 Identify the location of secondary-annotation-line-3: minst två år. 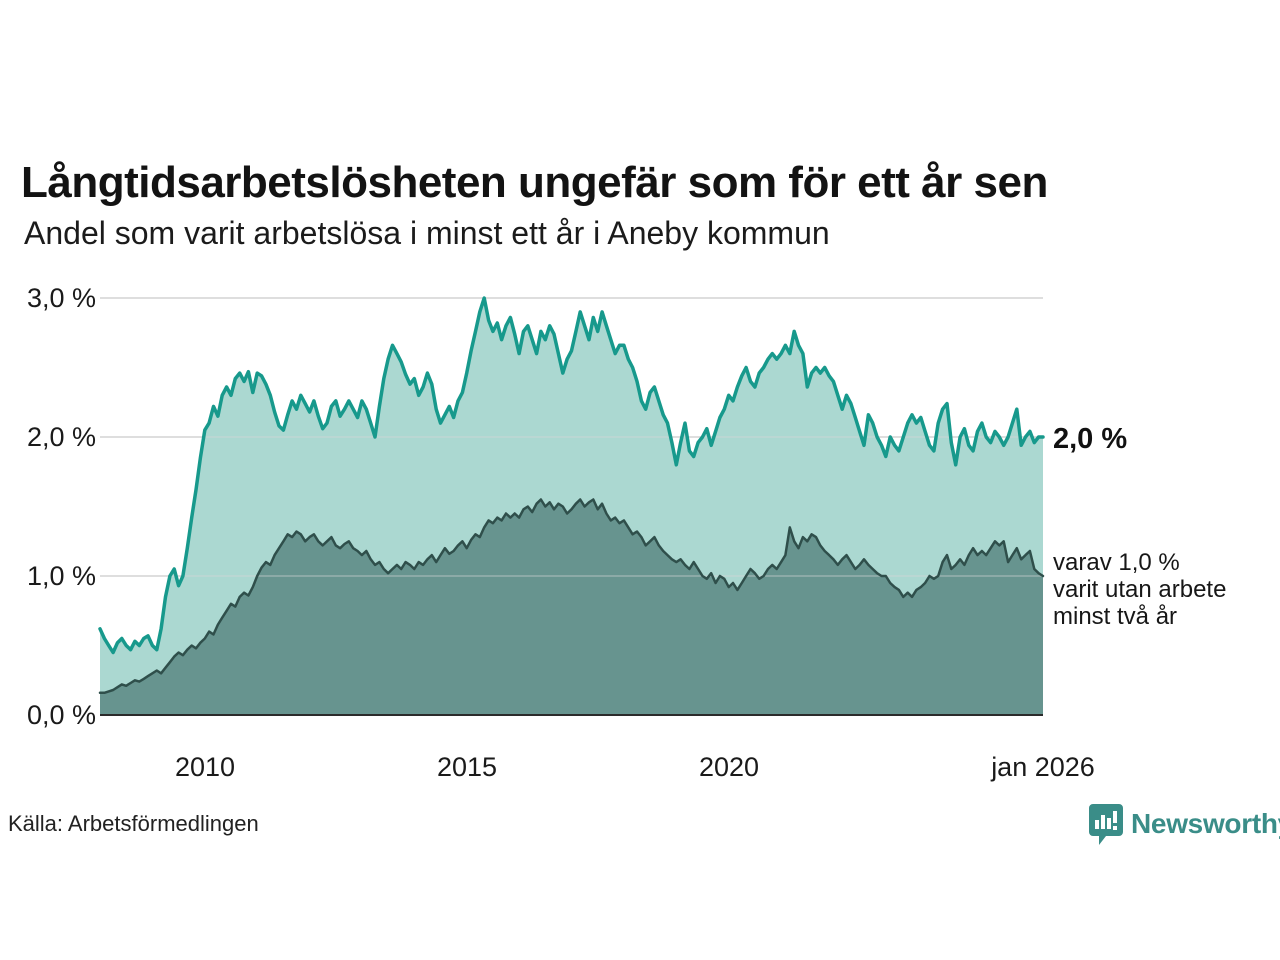
(1115, 616).